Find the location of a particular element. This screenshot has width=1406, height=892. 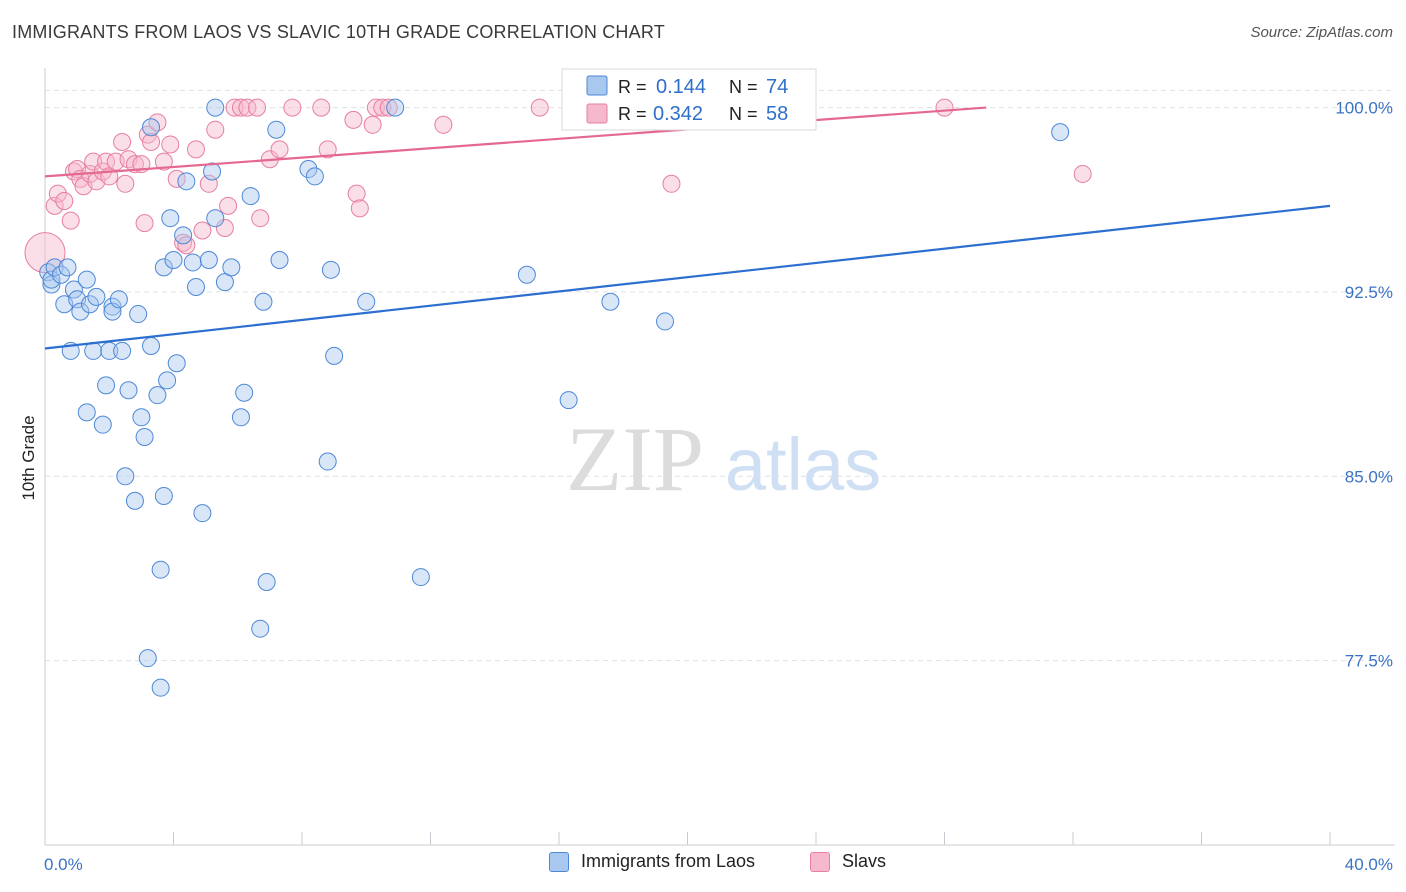

y-axis-title: 10th Grade is located at coordinates (28, 457).